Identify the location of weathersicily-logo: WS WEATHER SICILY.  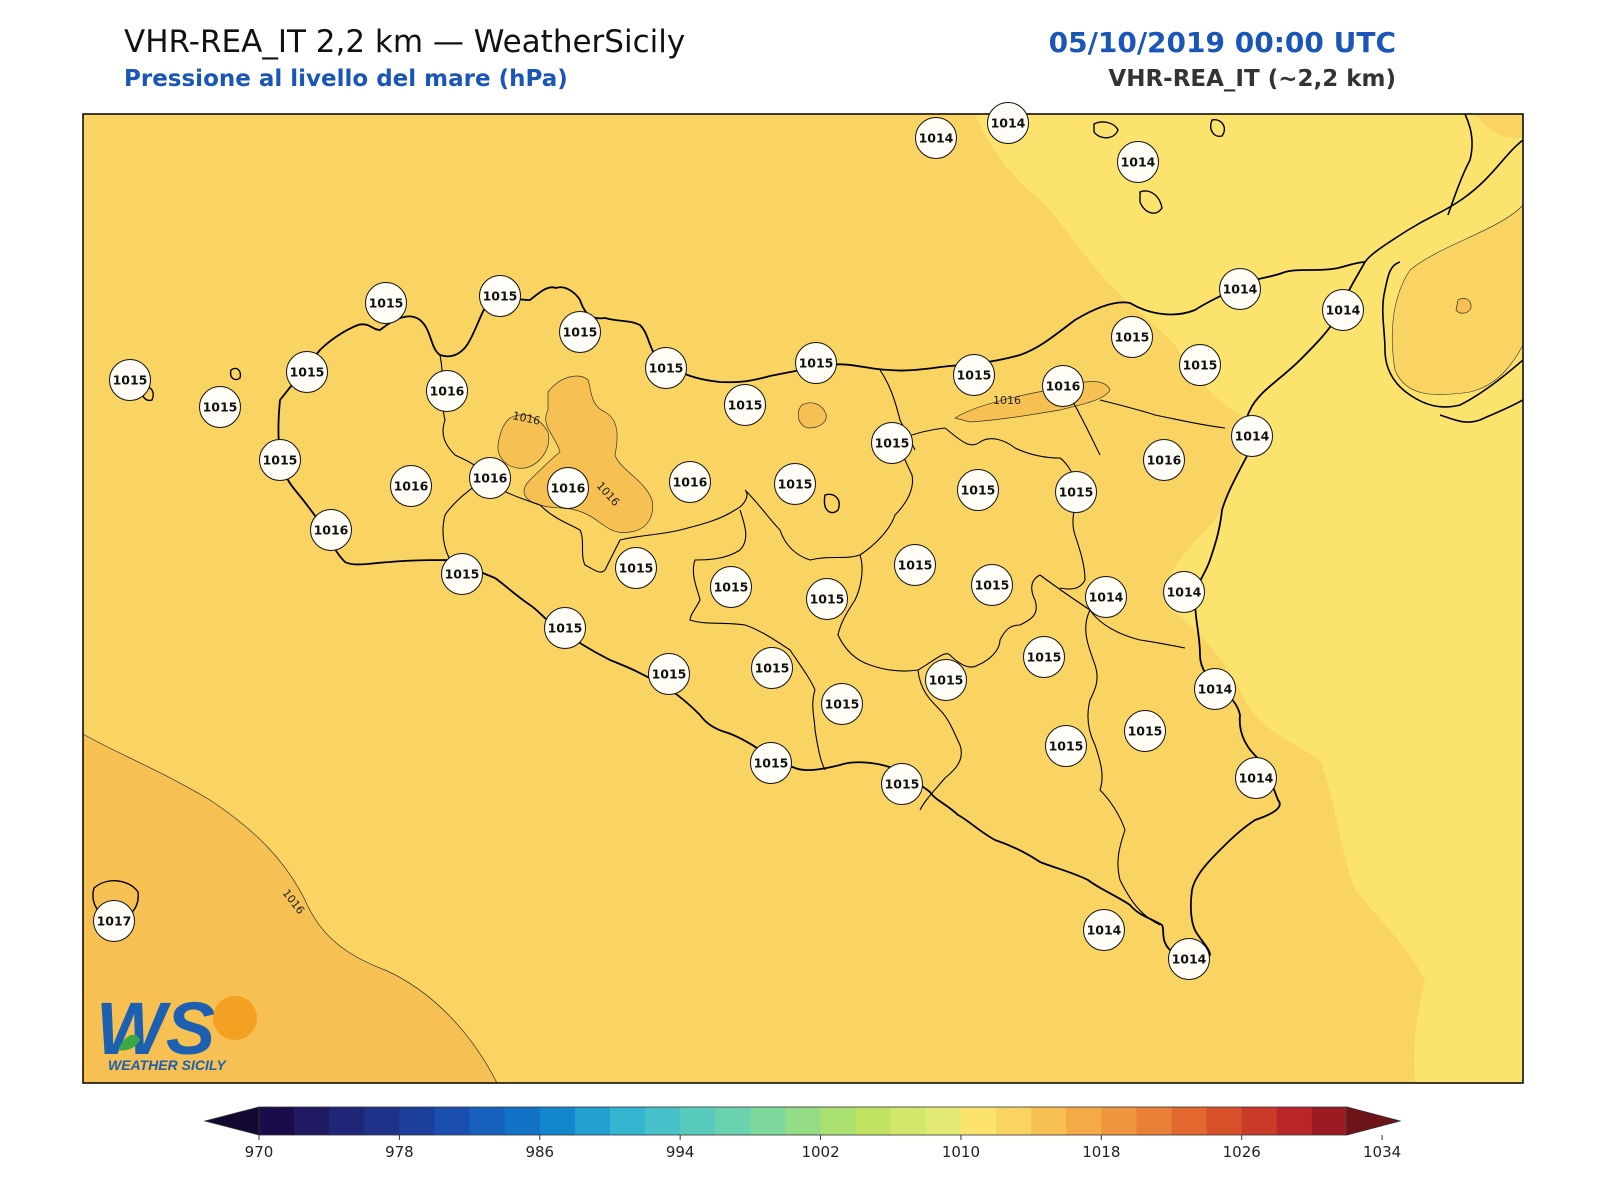
(176, 1030).